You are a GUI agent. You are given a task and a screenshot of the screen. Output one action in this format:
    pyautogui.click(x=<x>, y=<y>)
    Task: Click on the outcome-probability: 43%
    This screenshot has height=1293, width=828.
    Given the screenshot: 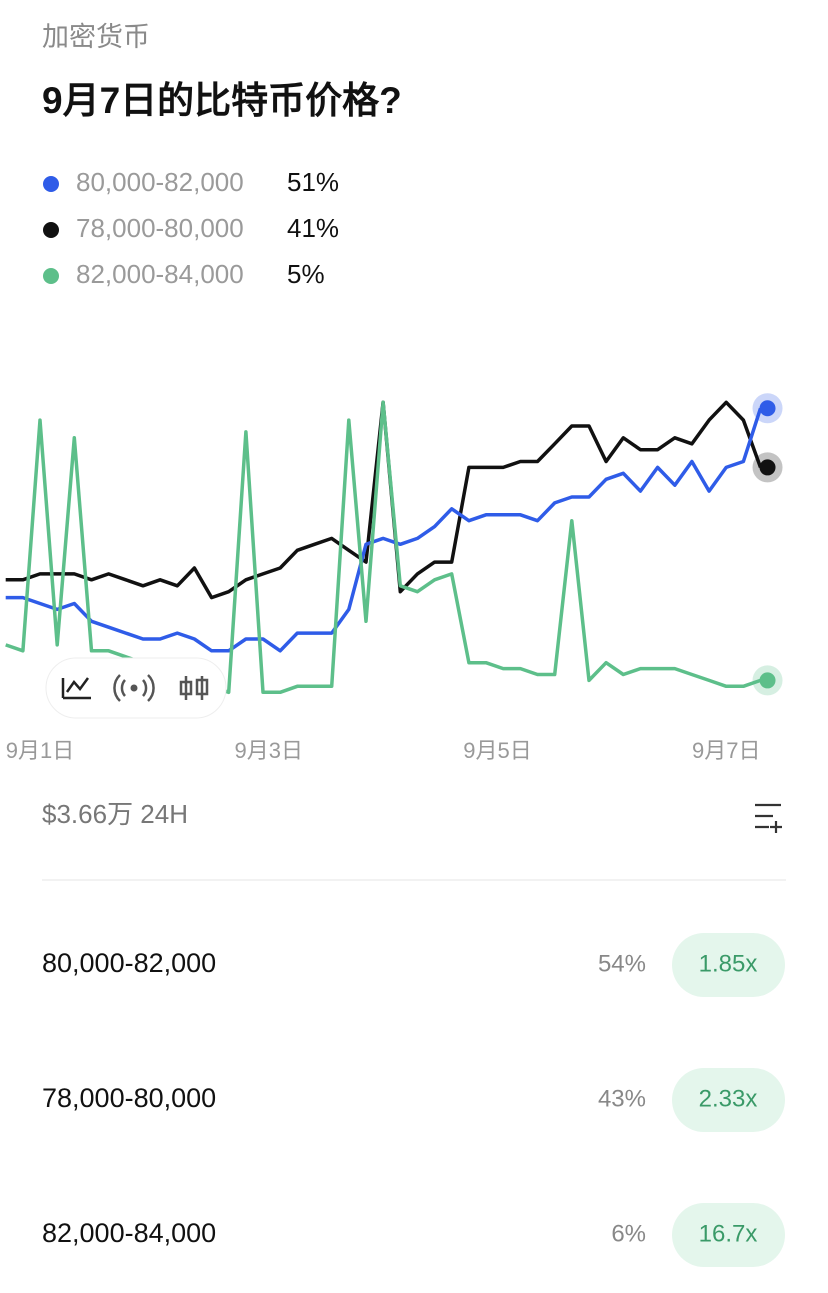 What is the action you would take?
    pyautogui.click(x=622, y=1098)
    